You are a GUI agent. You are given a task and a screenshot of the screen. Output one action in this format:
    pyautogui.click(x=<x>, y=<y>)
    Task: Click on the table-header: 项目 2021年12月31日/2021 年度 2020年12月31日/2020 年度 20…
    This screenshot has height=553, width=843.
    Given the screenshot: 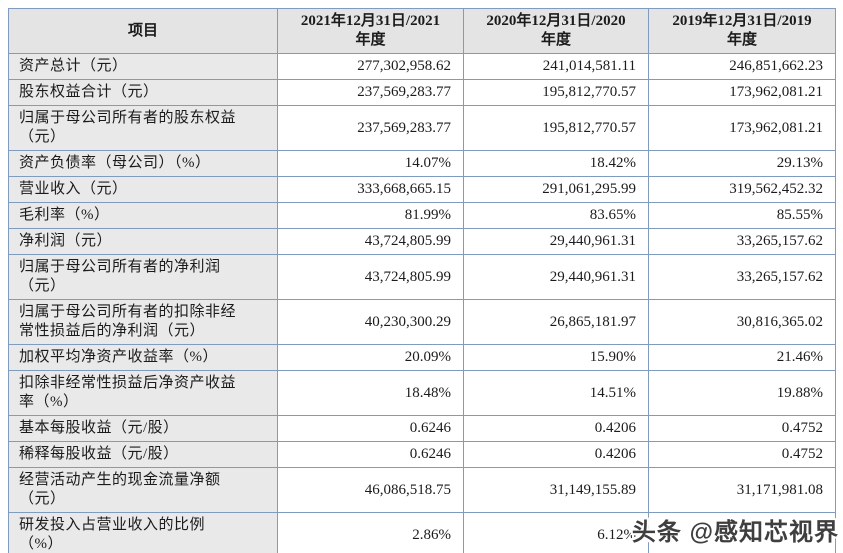 What is the action you would take?
    pyautogui.click(x=422, y=31)
    